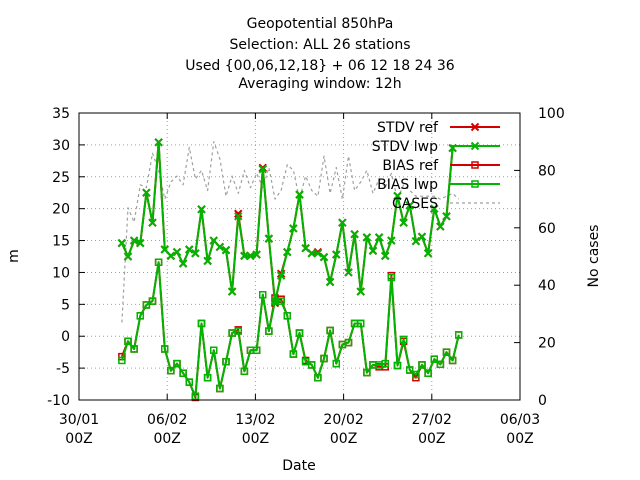  I want to click on legend-item-stdv-ref: STDV ref, so click(438, 128).